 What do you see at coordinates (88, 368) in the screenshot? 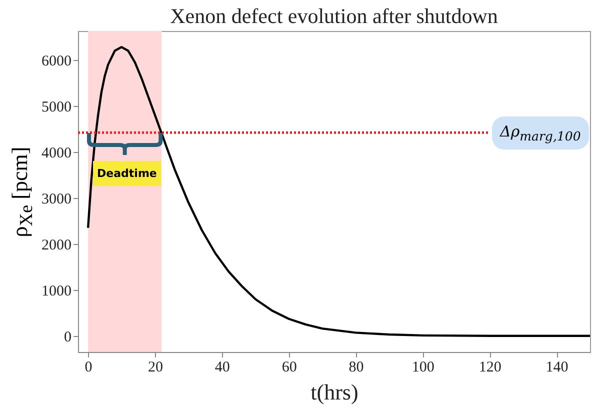
I see `x-tick-label: 0` at bounding box center [88, 368].